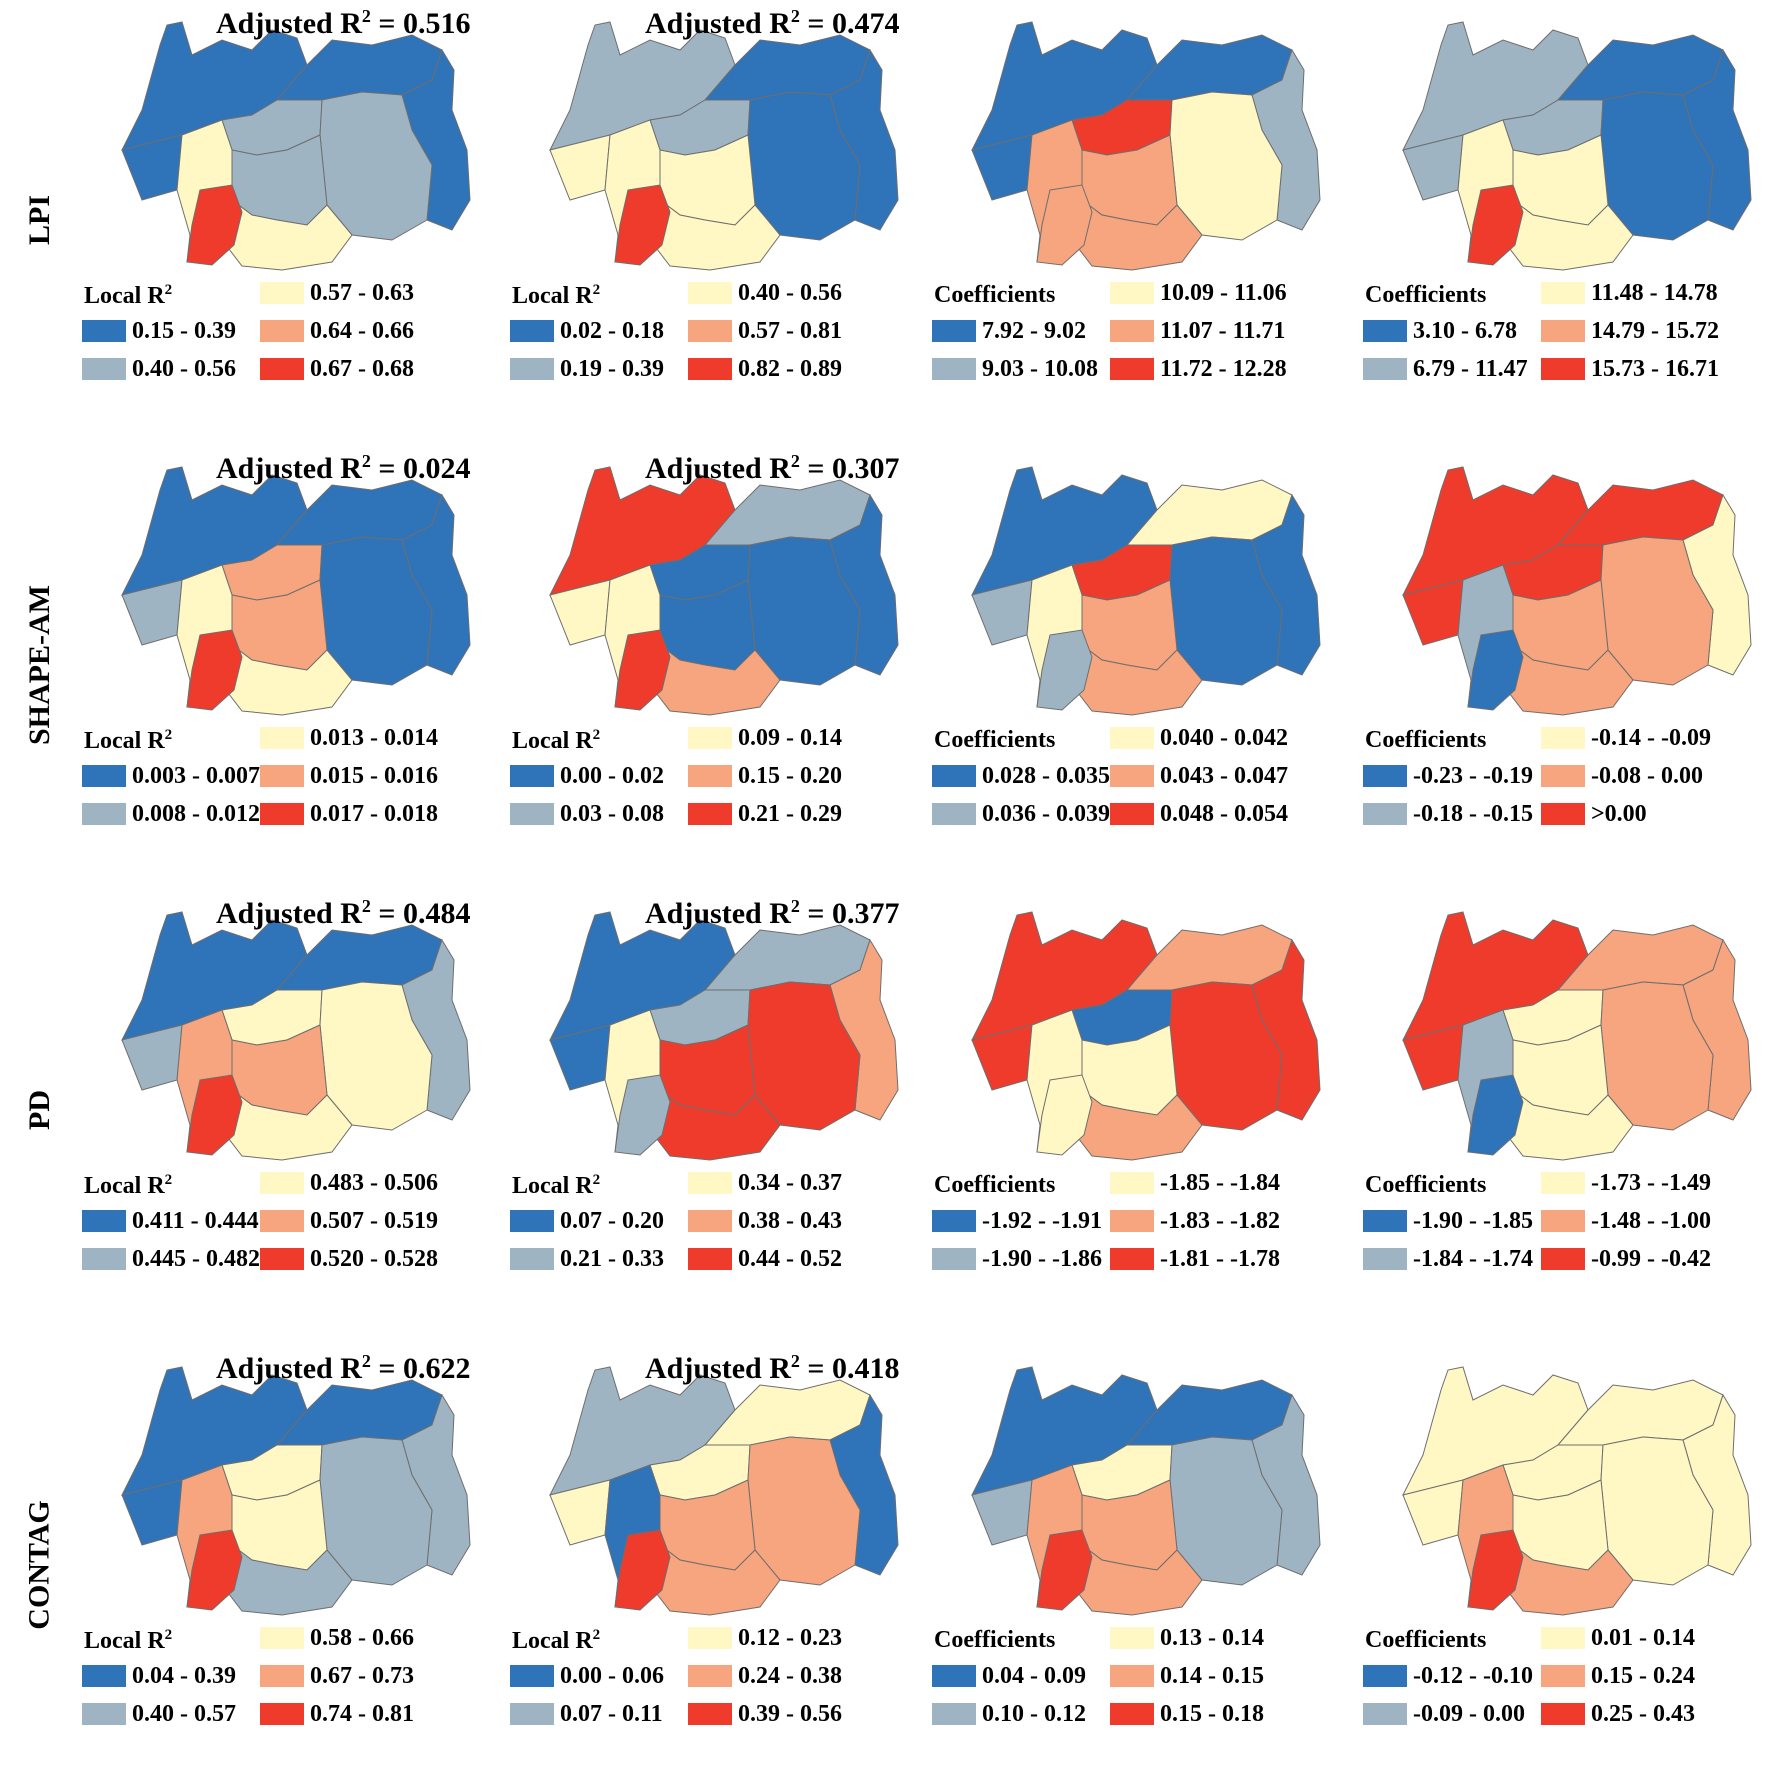  What do you see at coordinates (765, 814) in the screenshot?
I see `legend-item: 0.21 - 0.29` at bounding box center [765, 814].